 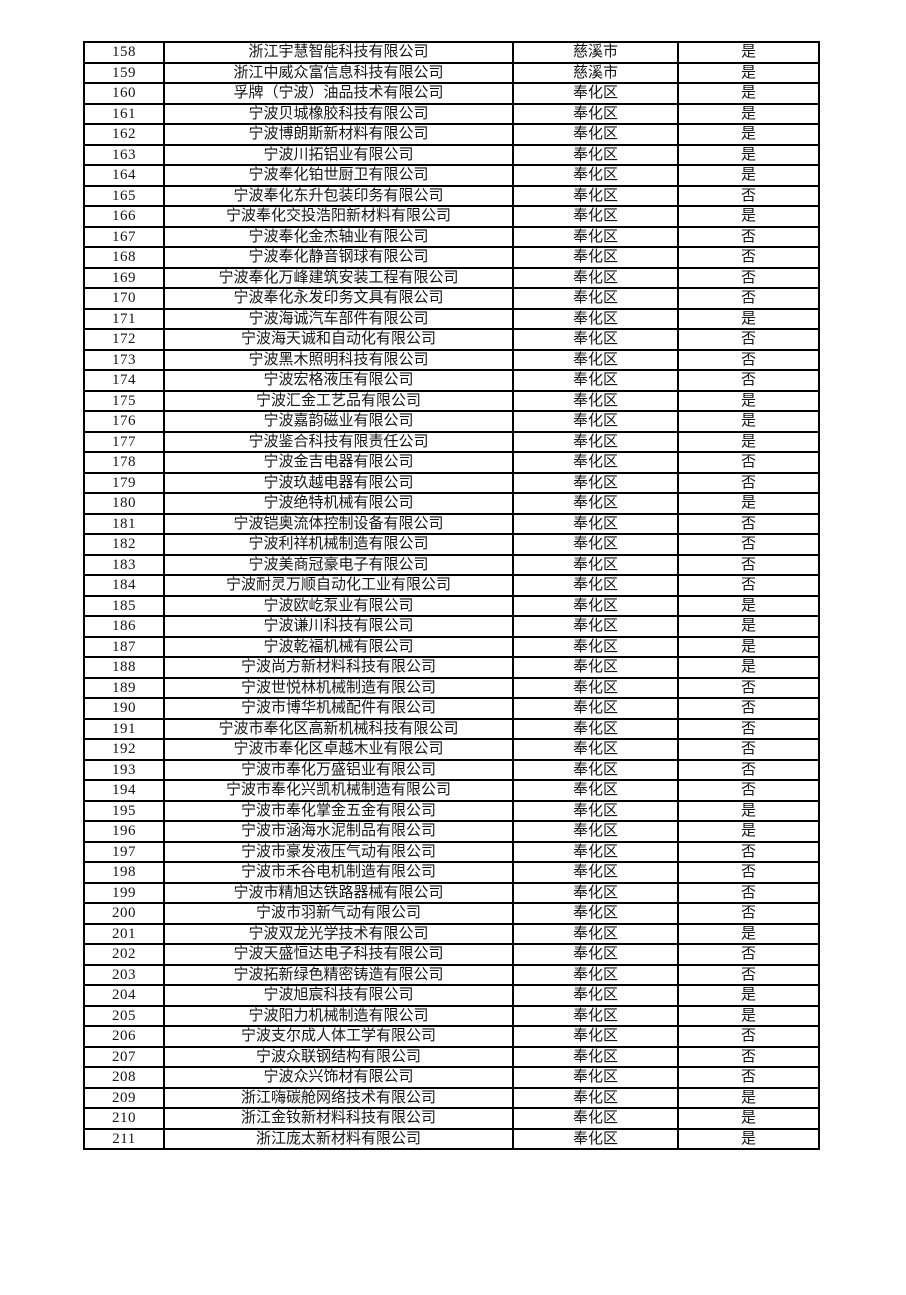 I want to click on cell-company-name: 宁波美商冠豪电子有限公司, so click(x=338, y=564).